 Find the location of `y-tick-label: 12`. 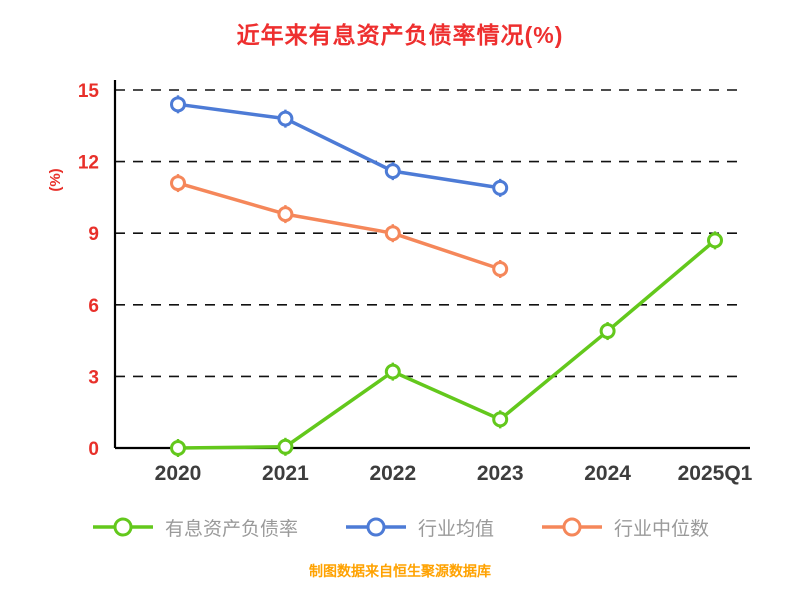

y-tick-label: 12 is located at coordinates (88, 163).